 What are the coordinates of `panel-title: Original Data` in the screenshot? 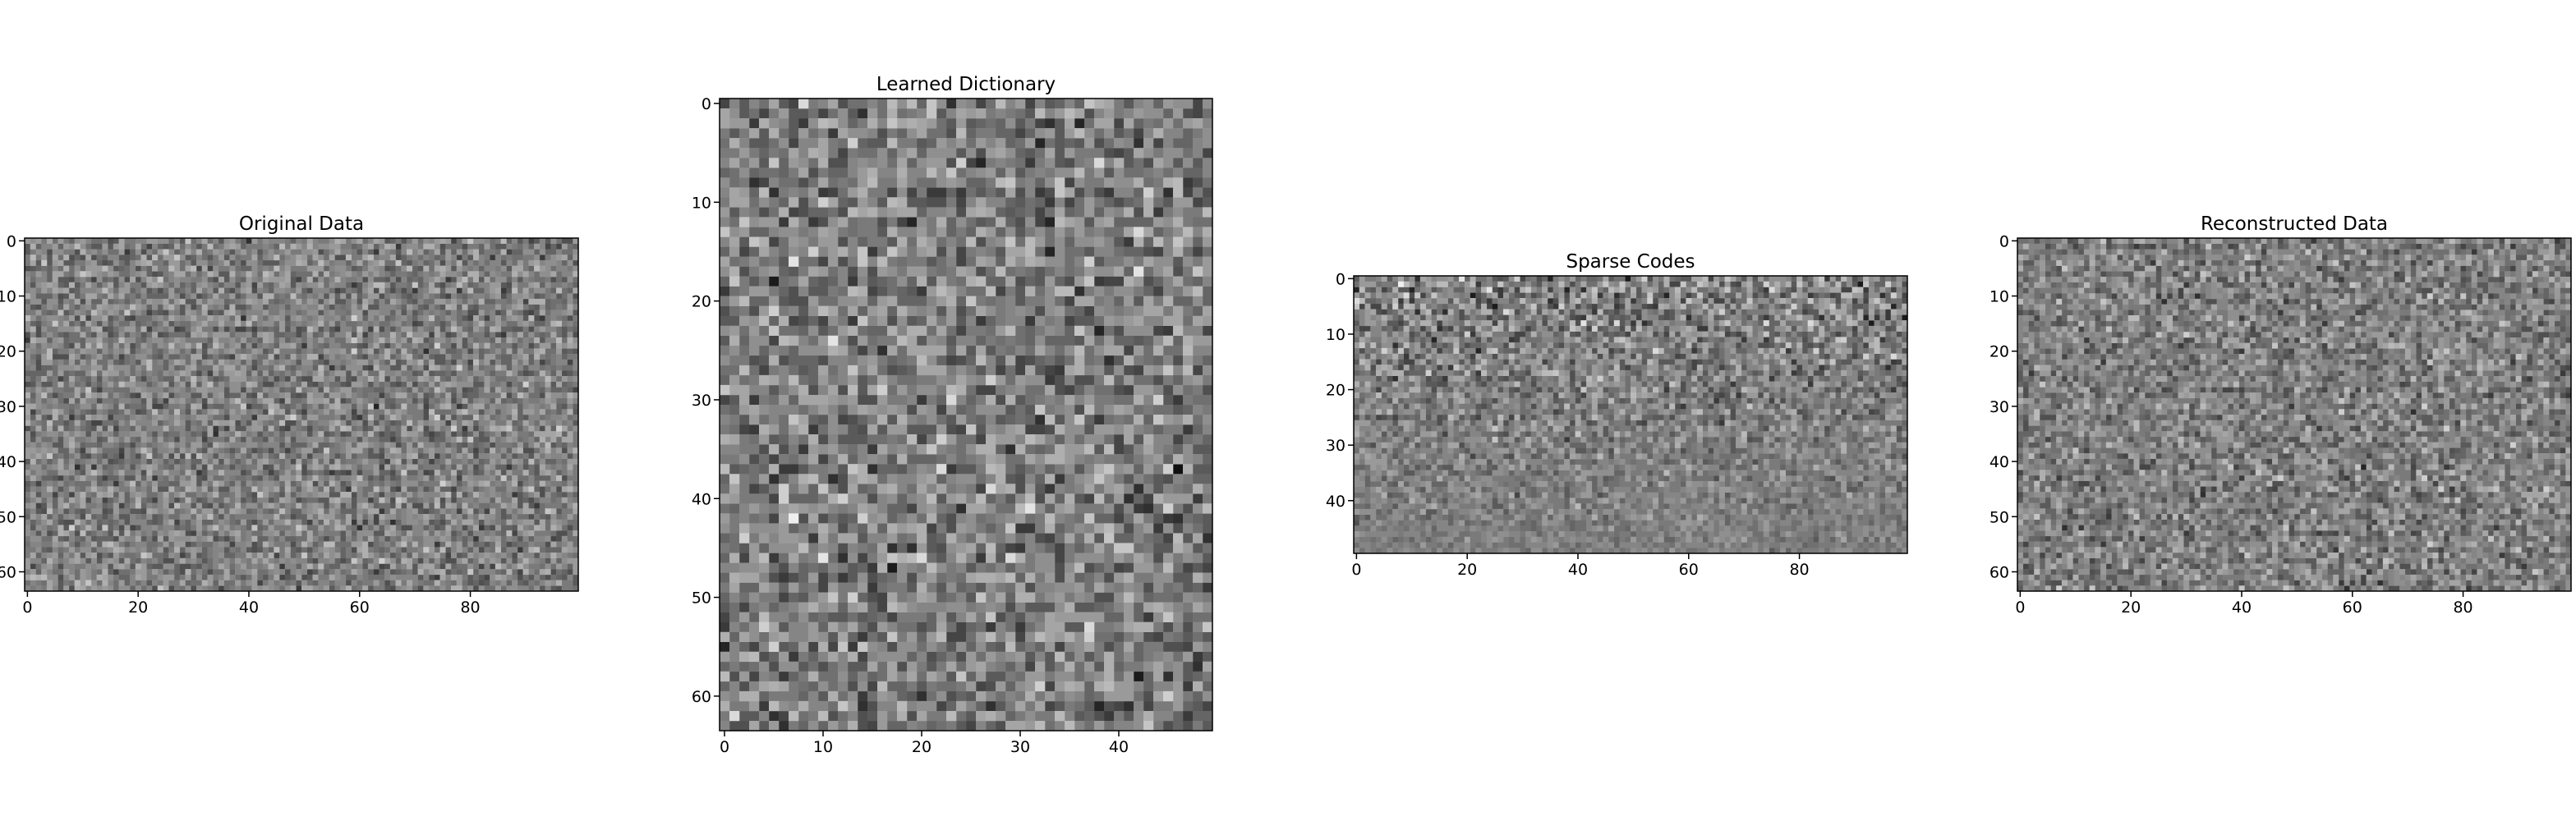 It's located at (301, 224).